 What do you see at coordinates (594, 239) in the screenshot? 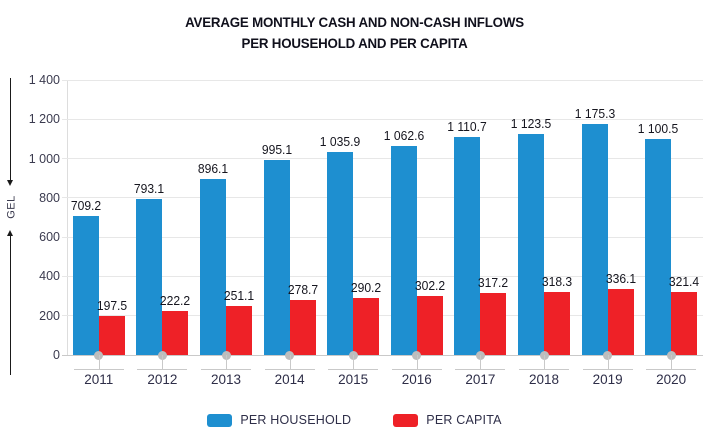
I see `bar-per-household-2019` at bounding box center [594, 239].